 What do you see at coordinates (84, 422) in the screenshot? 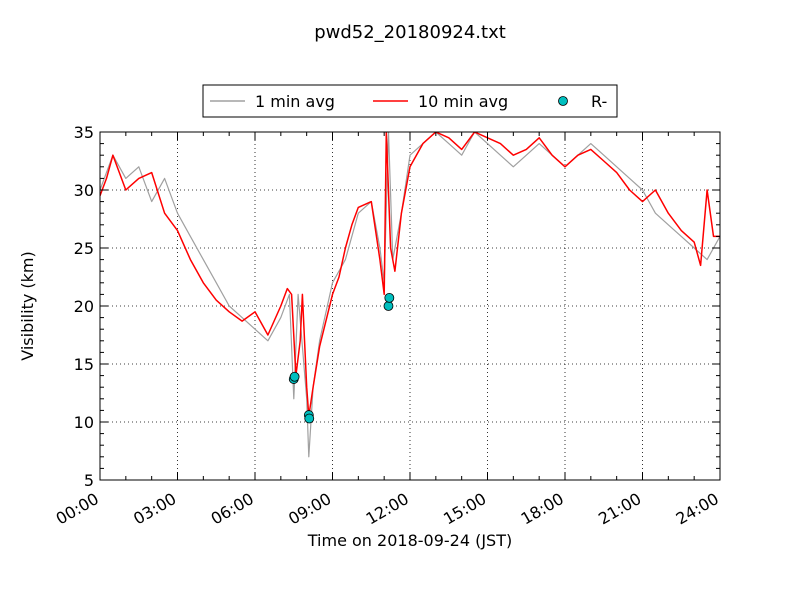
I see `y-tick-label: 10` at bounding box center [84, 422].